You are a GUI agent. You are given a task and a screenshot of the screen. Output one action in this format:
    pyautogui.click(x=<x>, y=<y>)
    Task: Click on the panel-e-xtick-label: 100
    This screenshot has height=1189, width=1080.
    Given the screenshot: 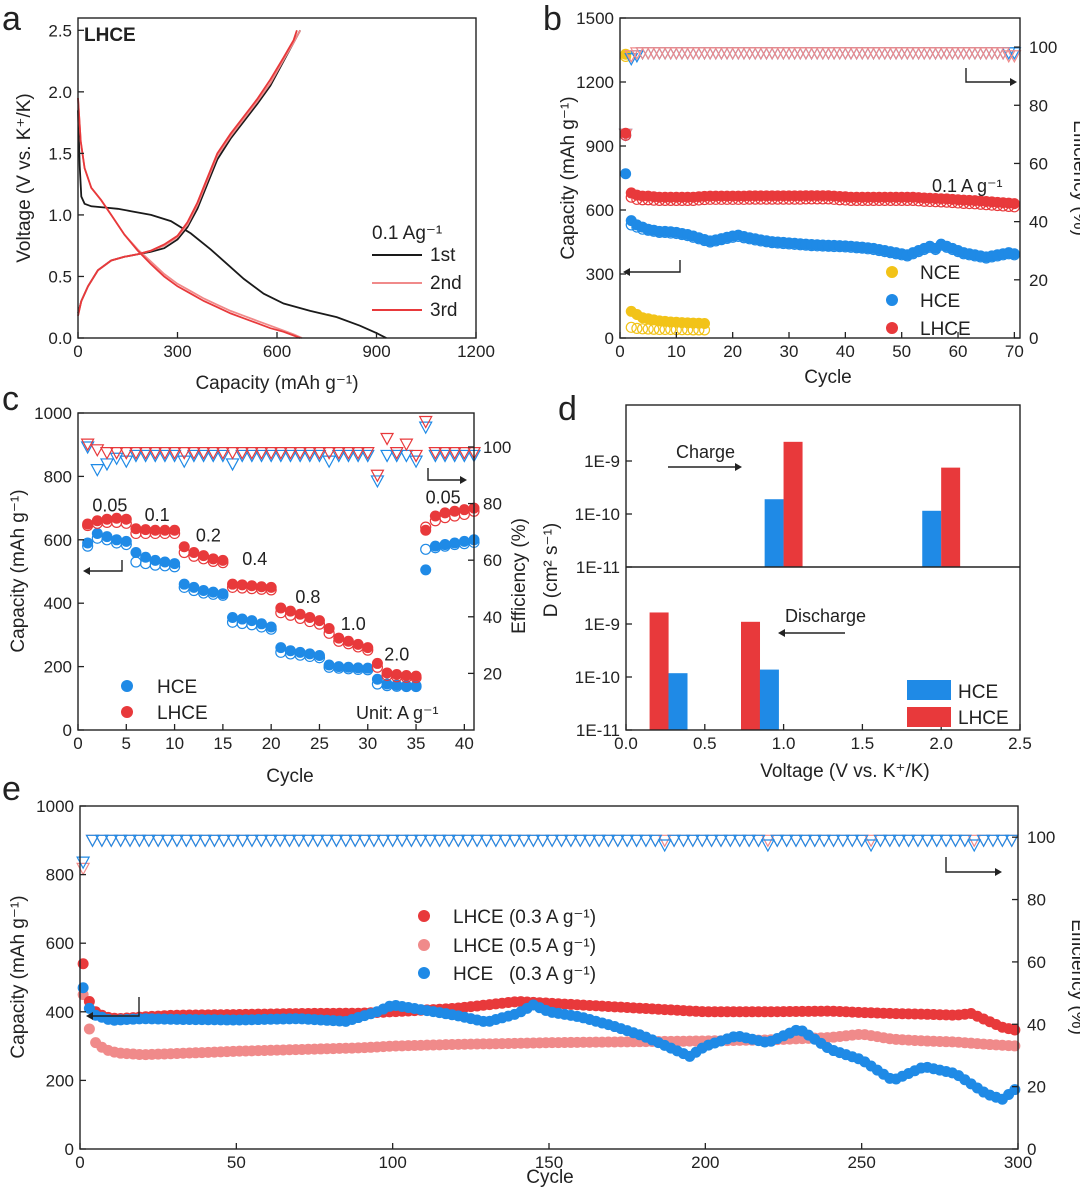 What is the action you would take?
    pyautogui.click(x=392, y=1162)
    